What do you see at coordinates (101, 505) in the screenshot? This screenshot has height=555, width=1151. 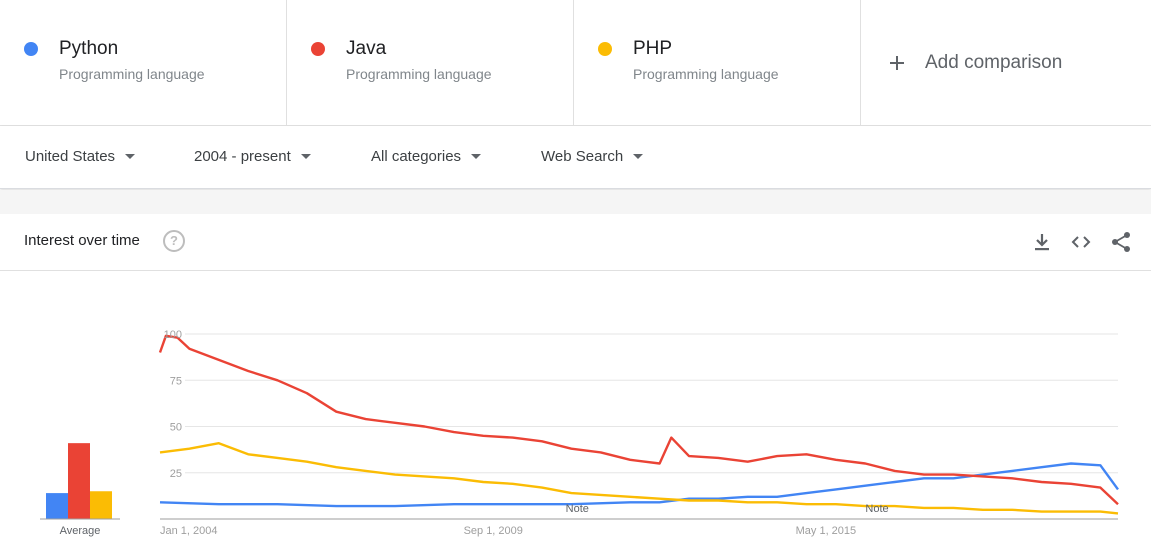 I see `average-bar-php` at bounding box center [101, 505].